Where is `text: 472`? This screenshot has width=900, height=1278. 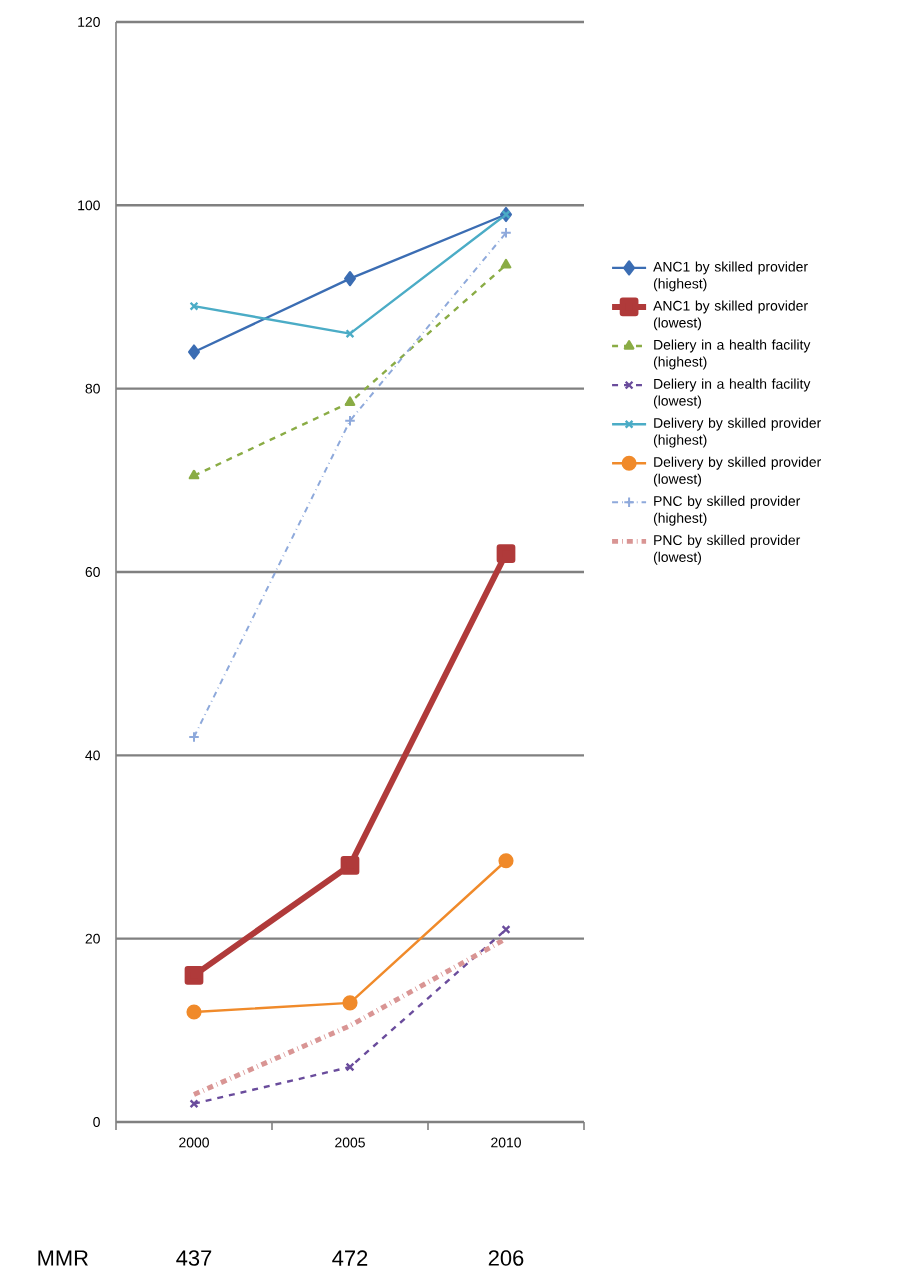 text: 472 is located at coordinates (350, 1258).